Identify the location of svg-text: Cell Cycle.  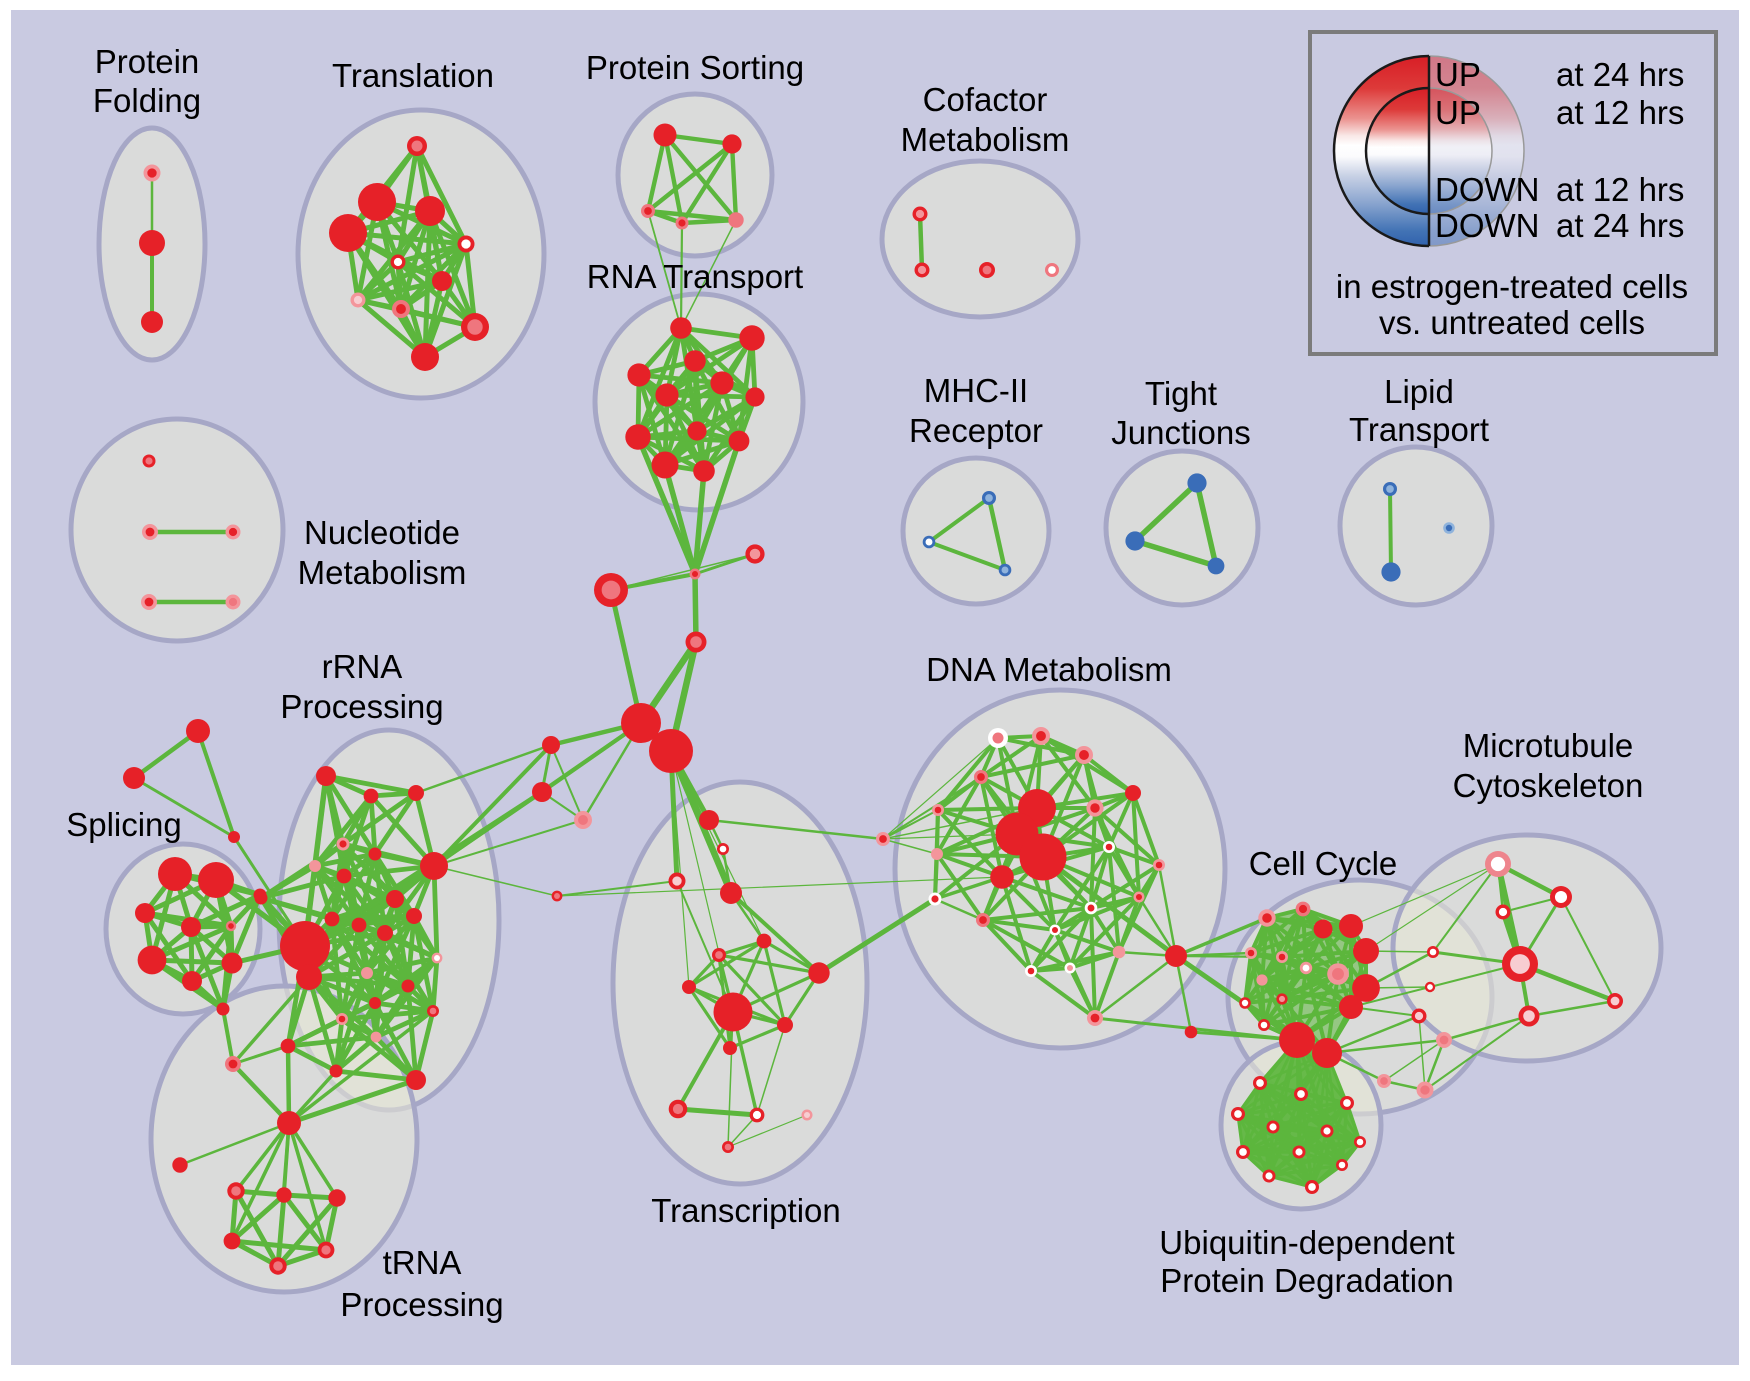
(1323, 863).